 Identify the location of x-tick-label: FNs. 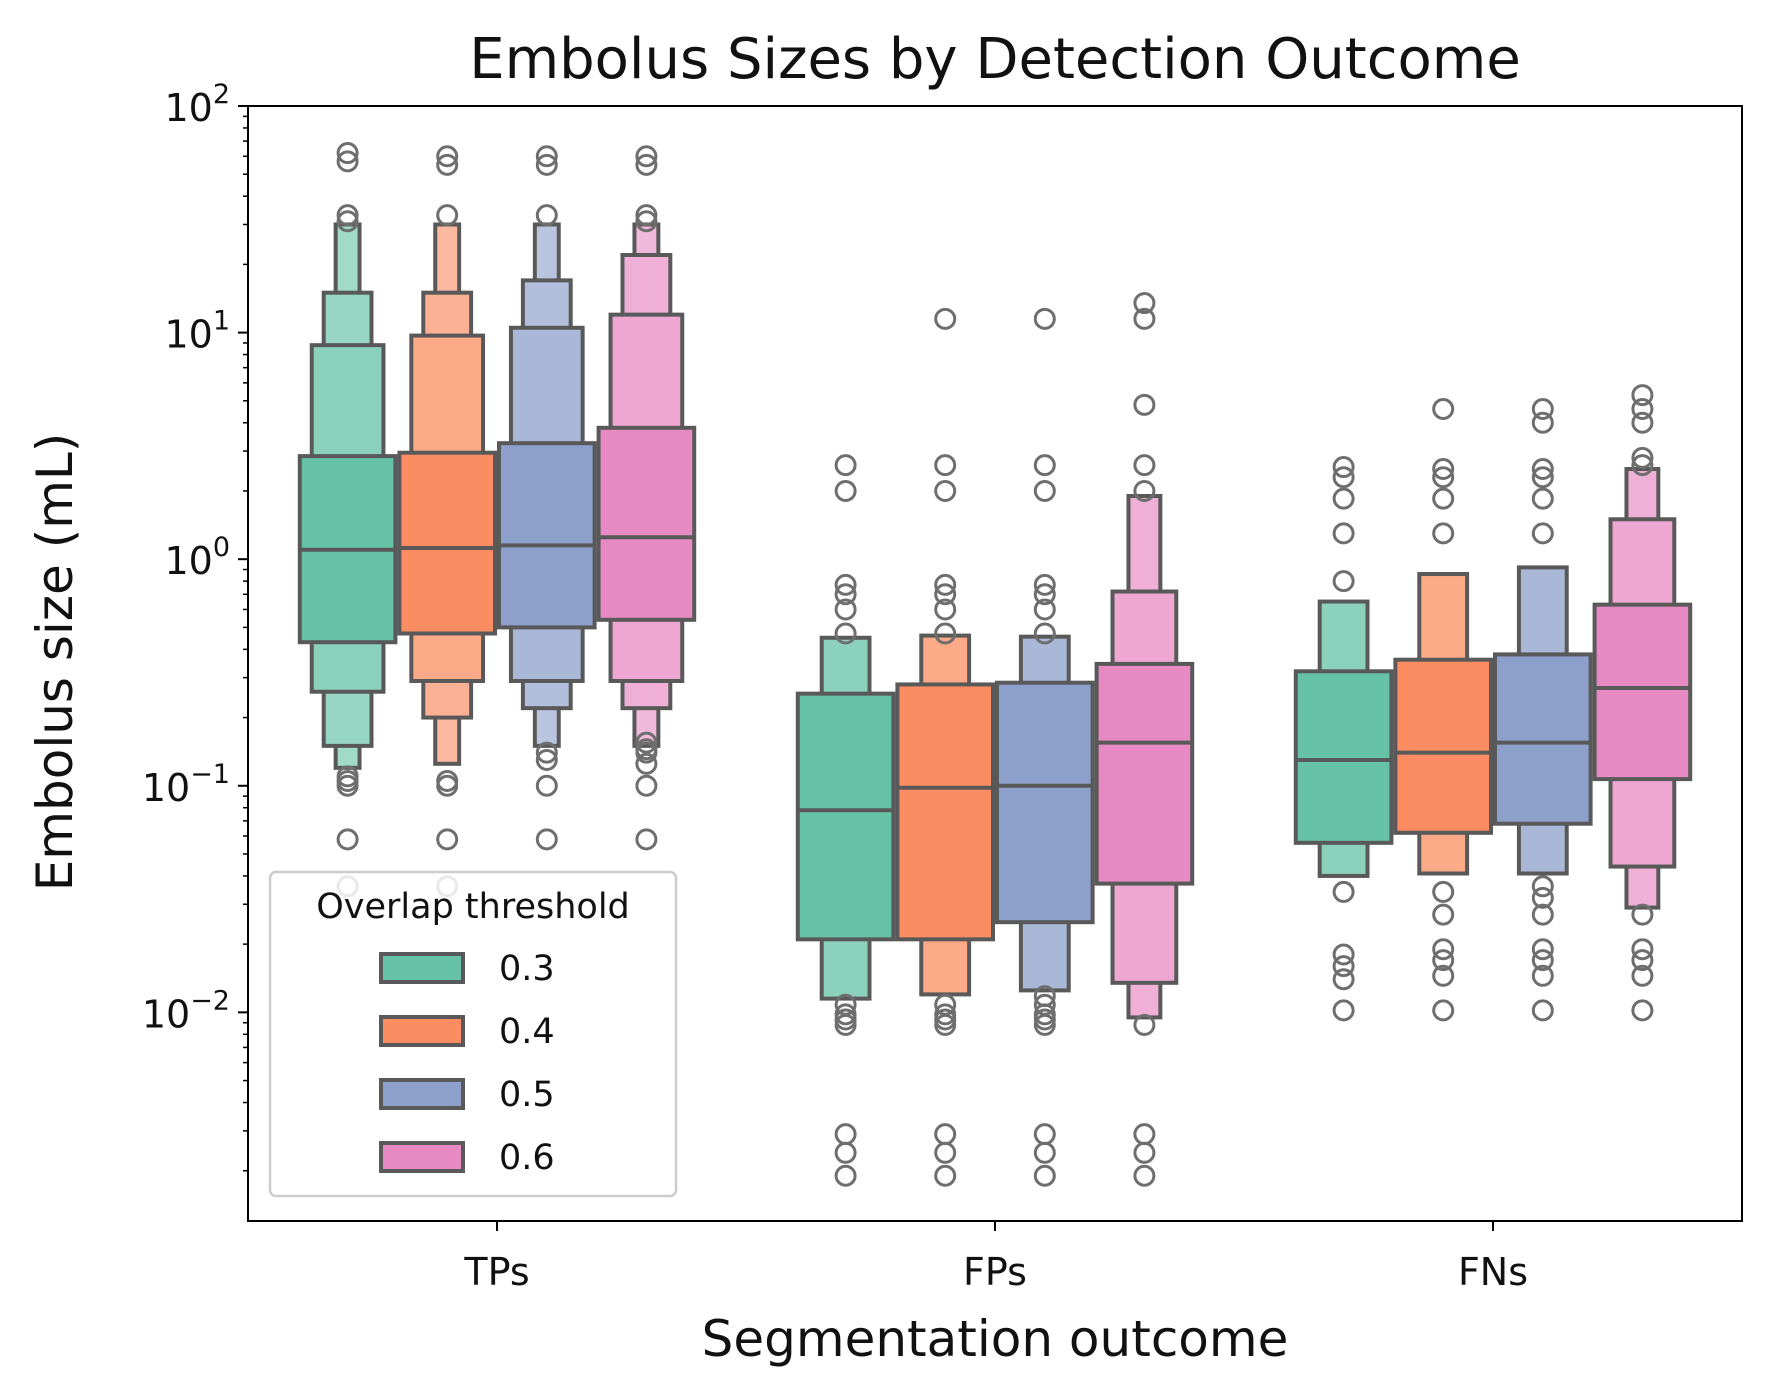
(1493, 1272).